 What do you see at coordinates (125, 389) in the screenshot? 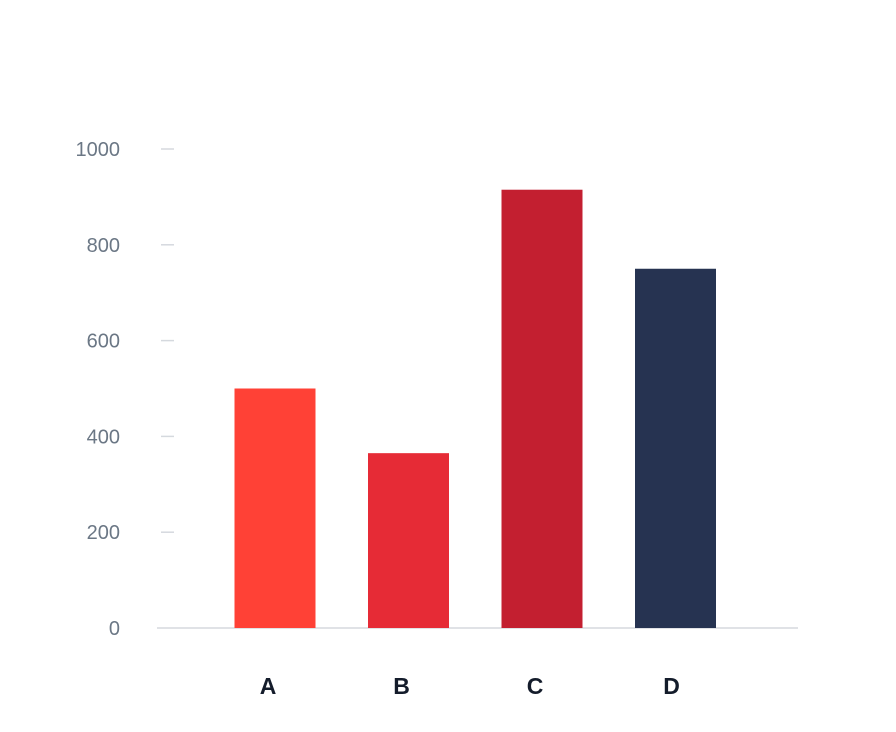
I see `y-axis: 0 200 400 600 800 1000` at bounding box center [125, 389].